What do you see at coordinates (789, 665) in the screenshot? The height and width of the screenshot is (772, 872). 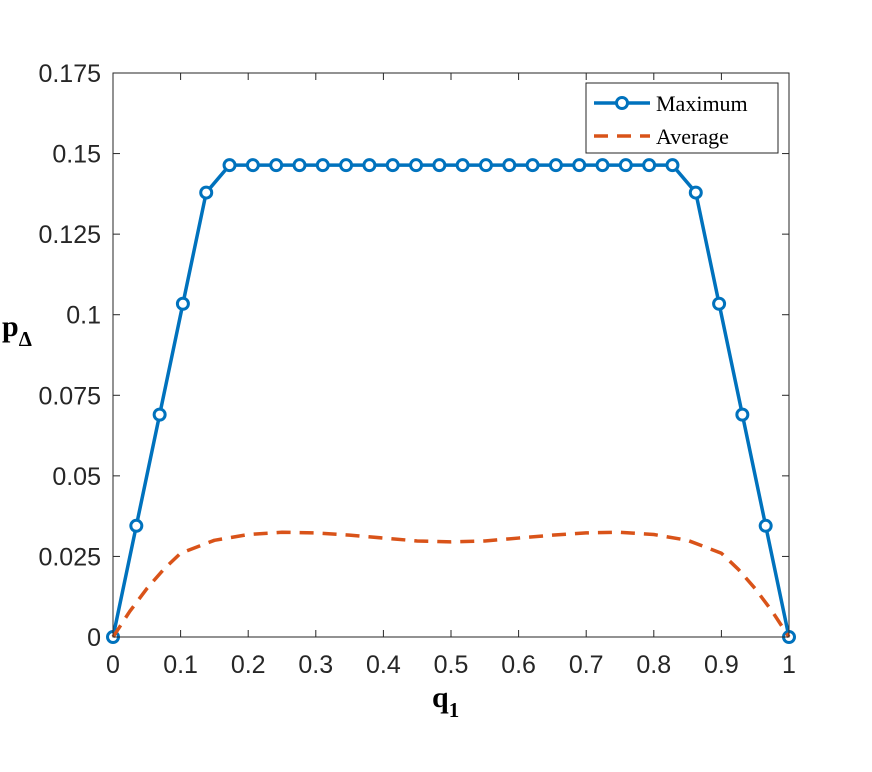 I see `x-tick-label: 1` at bounding box center [789, 665].